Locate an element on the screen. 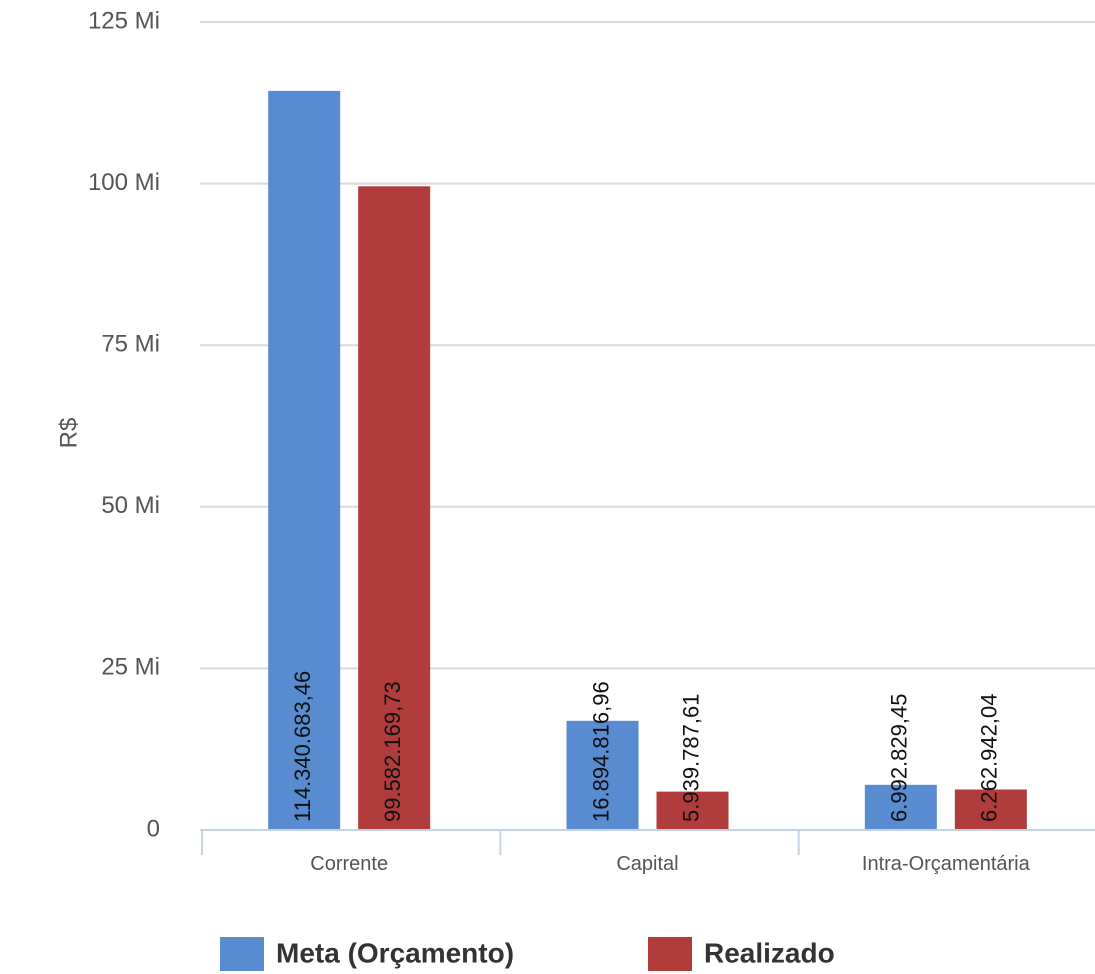 The height and width of the screenshot is (974, 1095). y-tick-label: 125 Mi is located at coordinates (124, 20).